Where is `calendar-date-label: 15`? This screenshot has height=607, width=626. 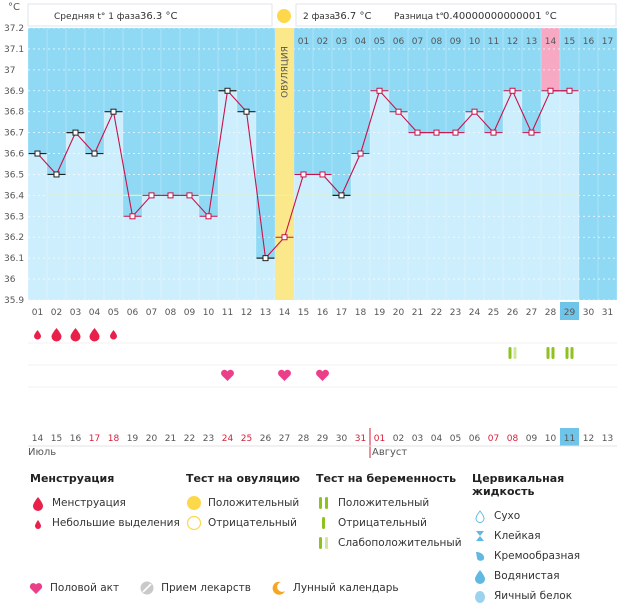
calendar-date-label: 15 is located at coordinates (56, 439).